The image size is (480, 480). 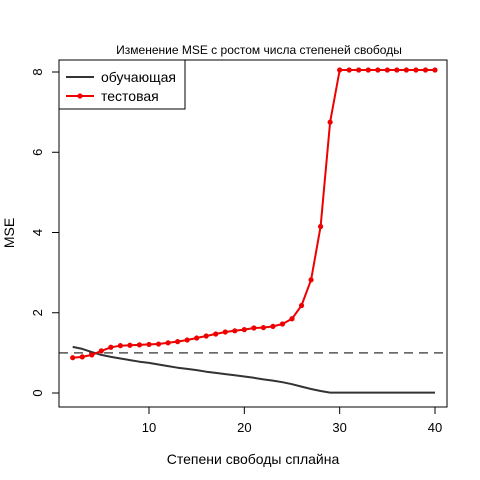 I want to click on y-axis-label: MSE, so click(x=9, y=233).